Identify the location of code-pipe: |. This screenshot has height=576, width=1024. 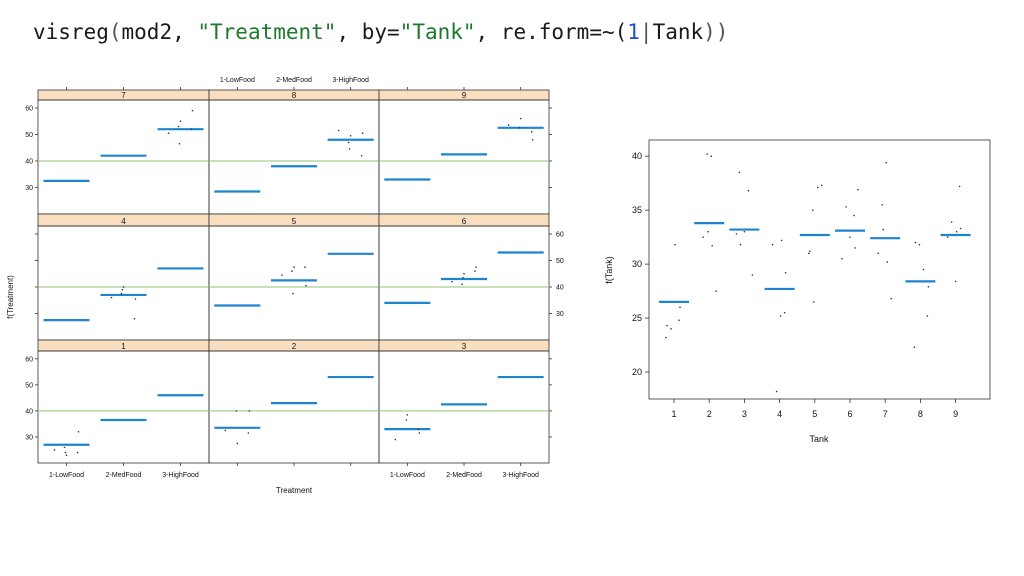
(646, 32).